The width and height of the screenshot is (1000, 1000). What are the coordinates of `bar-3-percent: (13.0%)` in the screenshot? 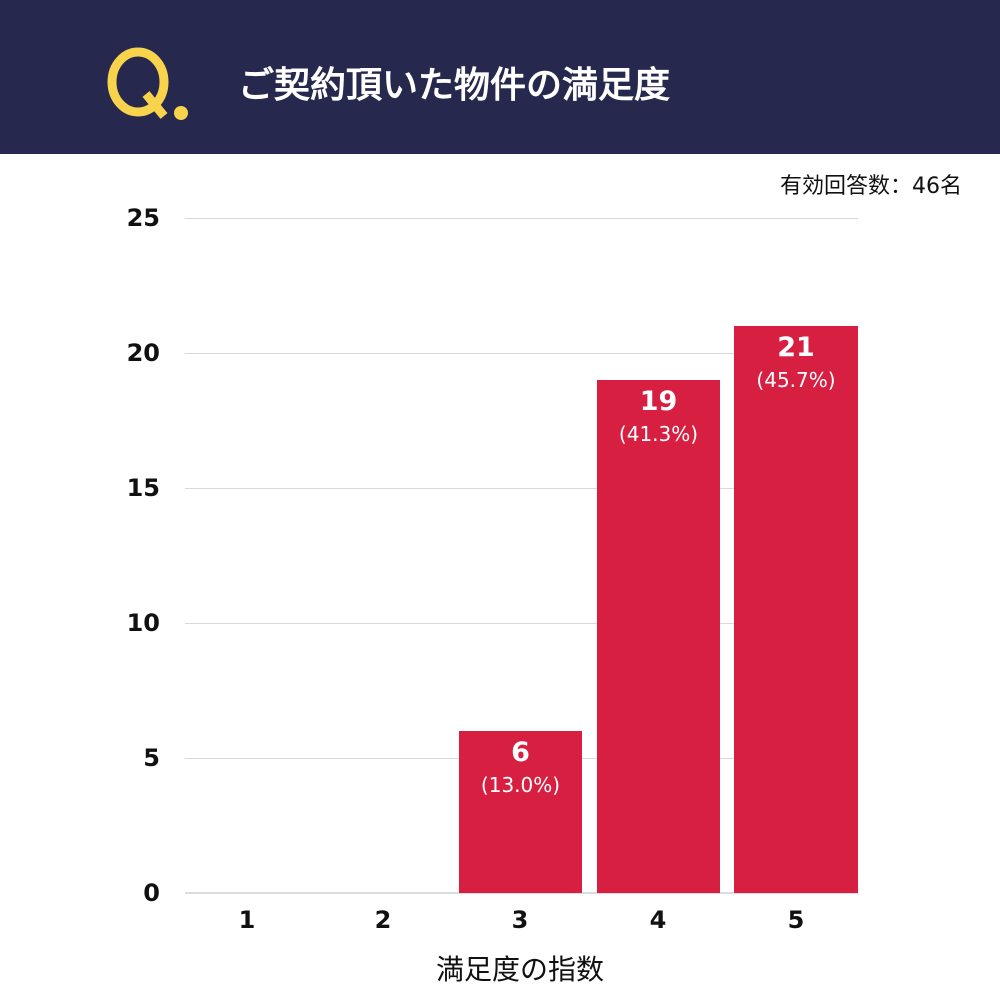 It's located at (520, 785).